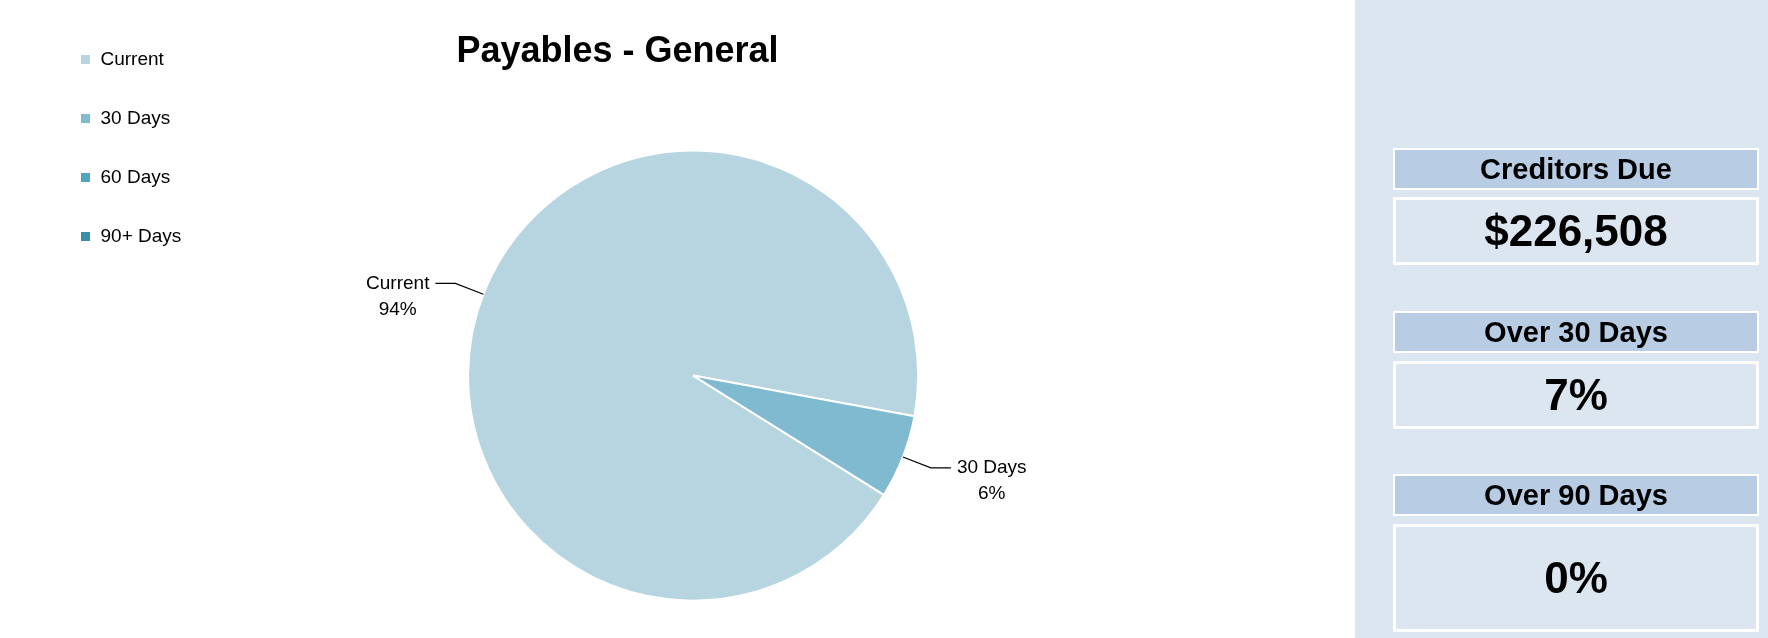  What do you see at coordinates (135, 117) in the screenshot?
I see `legend-label: 30 Days` at bounding box center [135, 117].